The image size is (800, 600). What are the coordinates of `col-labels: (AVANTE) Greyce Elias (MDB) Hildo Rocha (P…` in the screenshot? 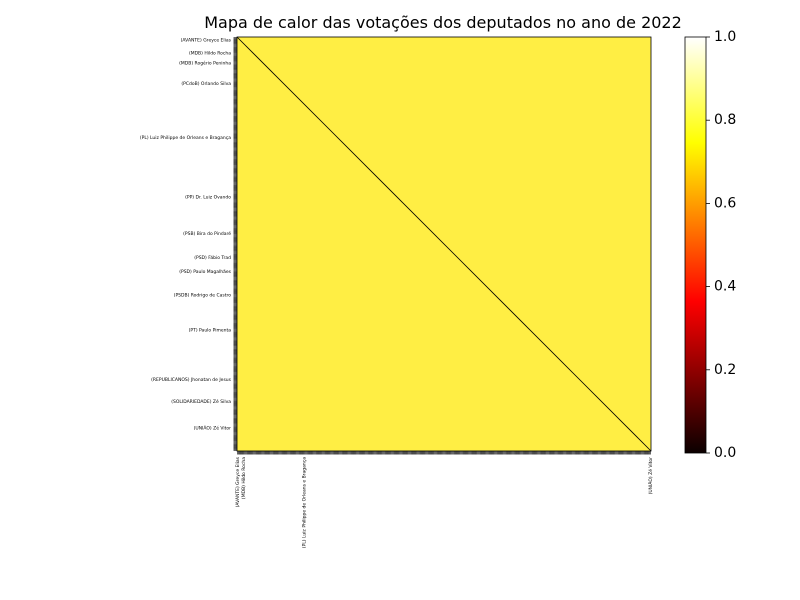 It's located at (444, 502).